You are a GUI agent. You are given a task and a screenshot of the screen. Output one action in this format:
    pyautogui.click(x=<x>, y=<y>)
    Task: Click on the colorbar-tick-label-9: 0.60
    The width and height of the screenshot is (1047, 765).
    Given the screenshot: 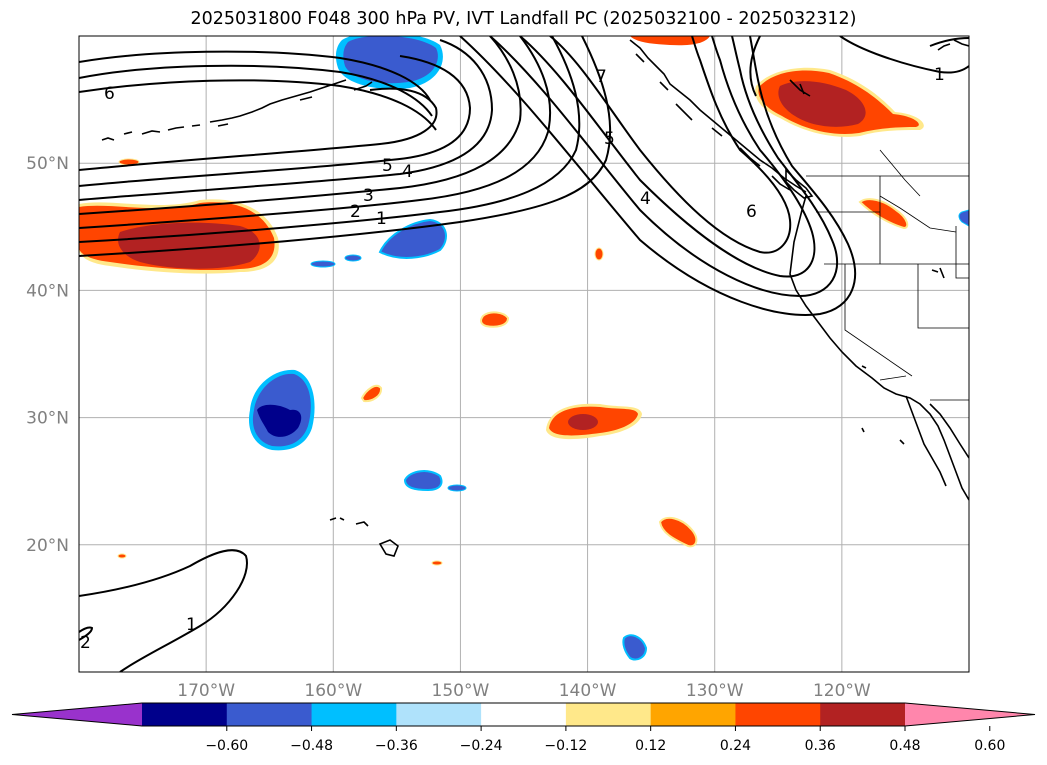 What is the action you would take?
    pyautogui.click(x=989, y=746)
    